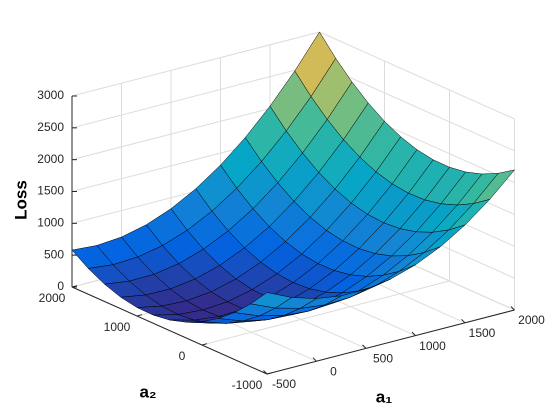 The image size is (560, 420). What do you see at coordinates (52, 298) in the screenshot?
I see `y-tick-label: 2000` at bounding box center [52, 298].